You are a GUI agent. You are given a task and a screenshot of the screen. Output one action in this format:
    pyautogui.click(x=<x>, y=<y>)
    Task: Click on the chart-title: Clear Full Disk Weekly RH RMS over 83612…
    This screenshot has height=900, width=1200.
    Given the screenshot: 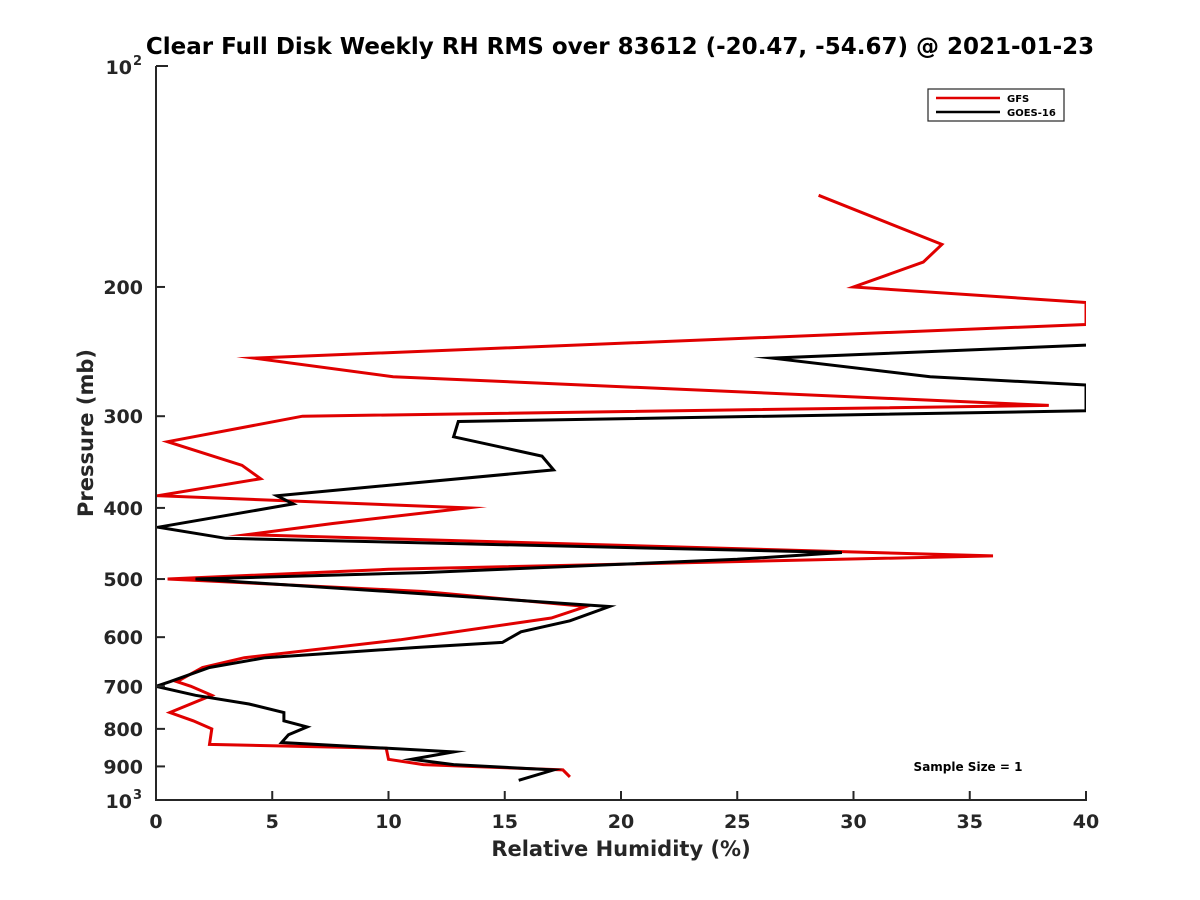 What is the action you would take?
    pyautogui.click(x=620, y=47)
    